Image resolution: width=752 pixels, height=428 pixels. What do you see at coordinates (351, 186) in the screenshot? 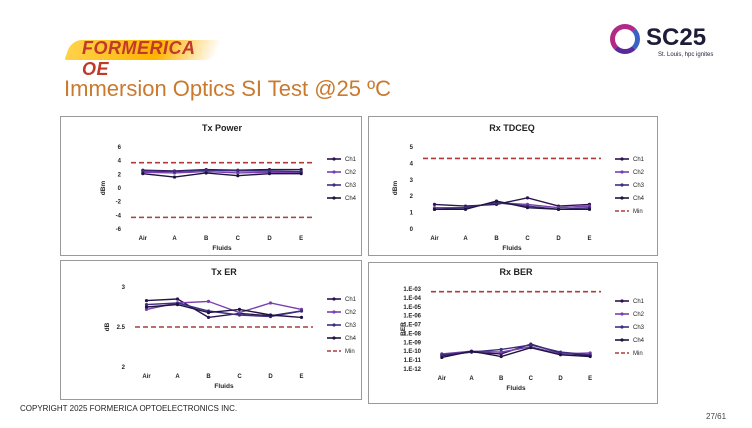
I see `tx-power-legend-label: Ch3` at bounding box center [351, 186].